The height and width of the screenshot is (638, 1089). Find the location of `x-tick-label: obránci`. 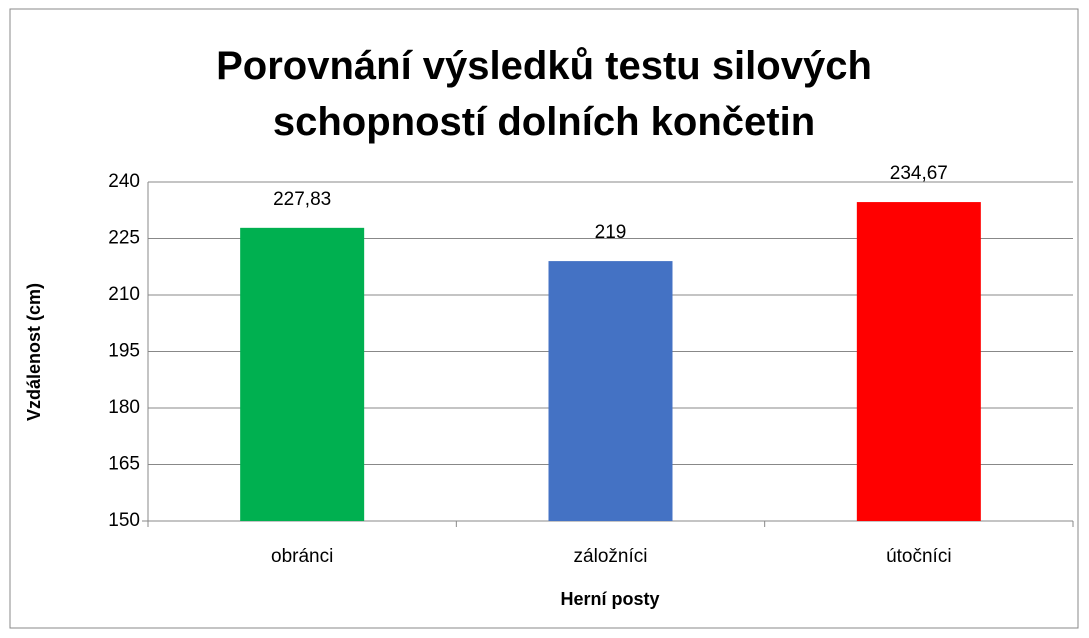

x-tick-label: obránci is located at coordinates (302, 556).